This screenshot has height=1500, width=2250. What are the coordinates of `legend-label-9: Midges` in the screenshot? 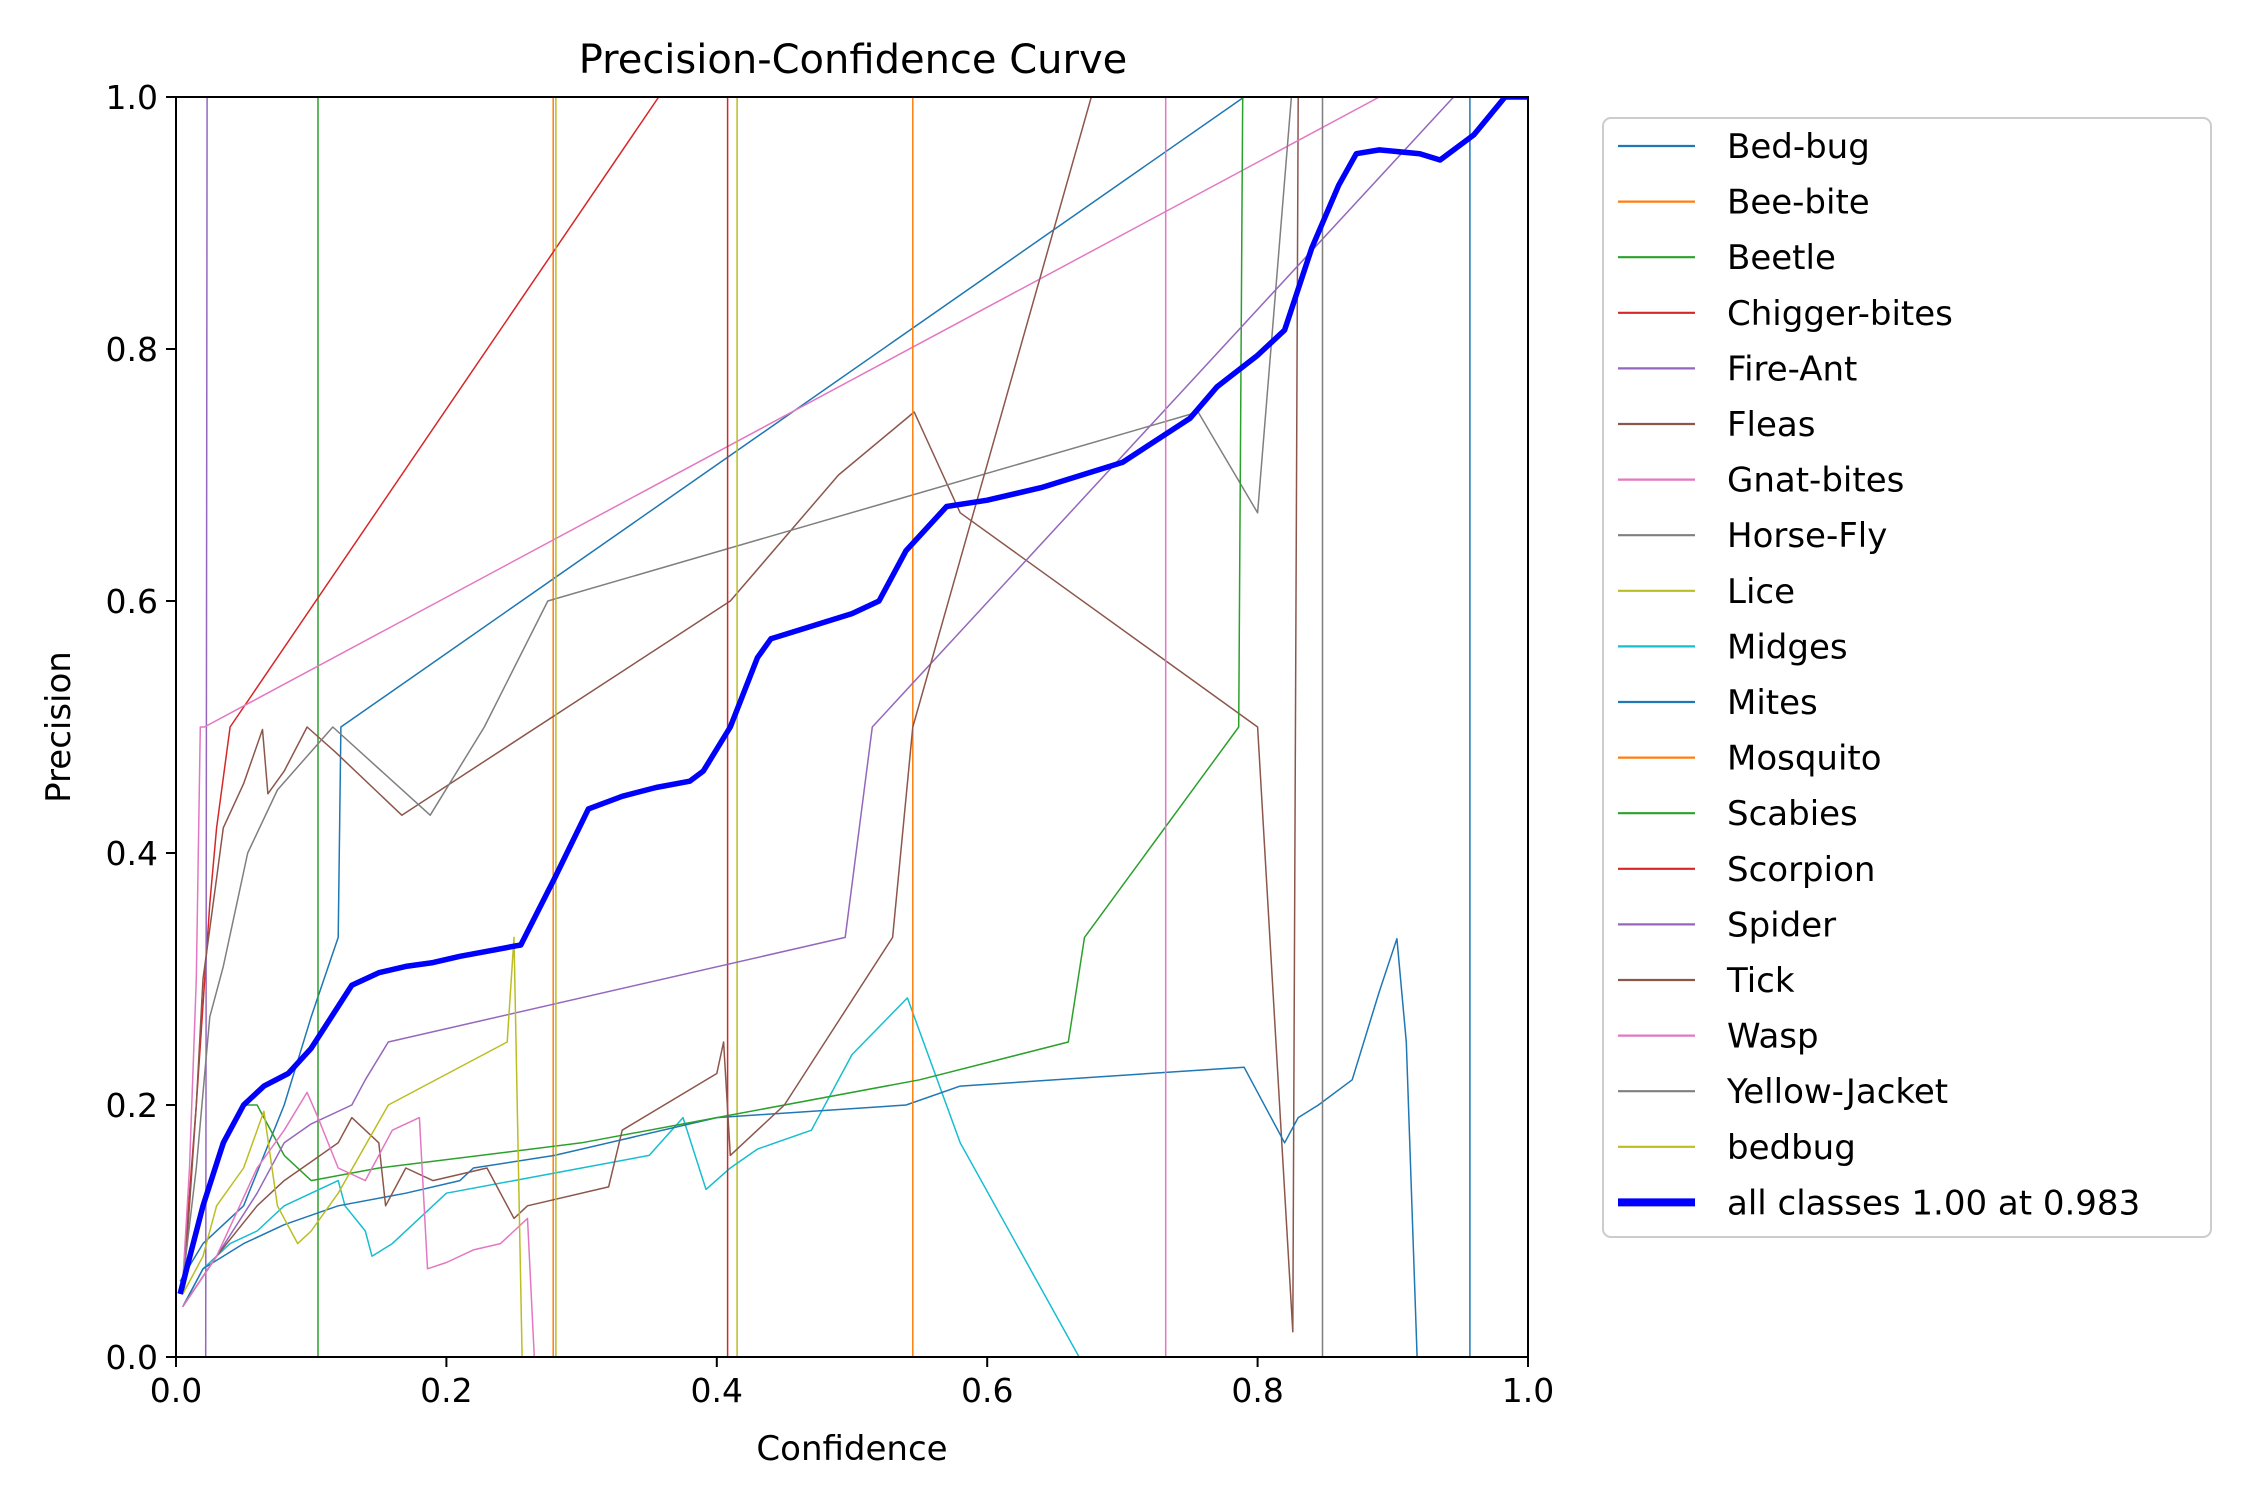 It's located at (1787, 647).